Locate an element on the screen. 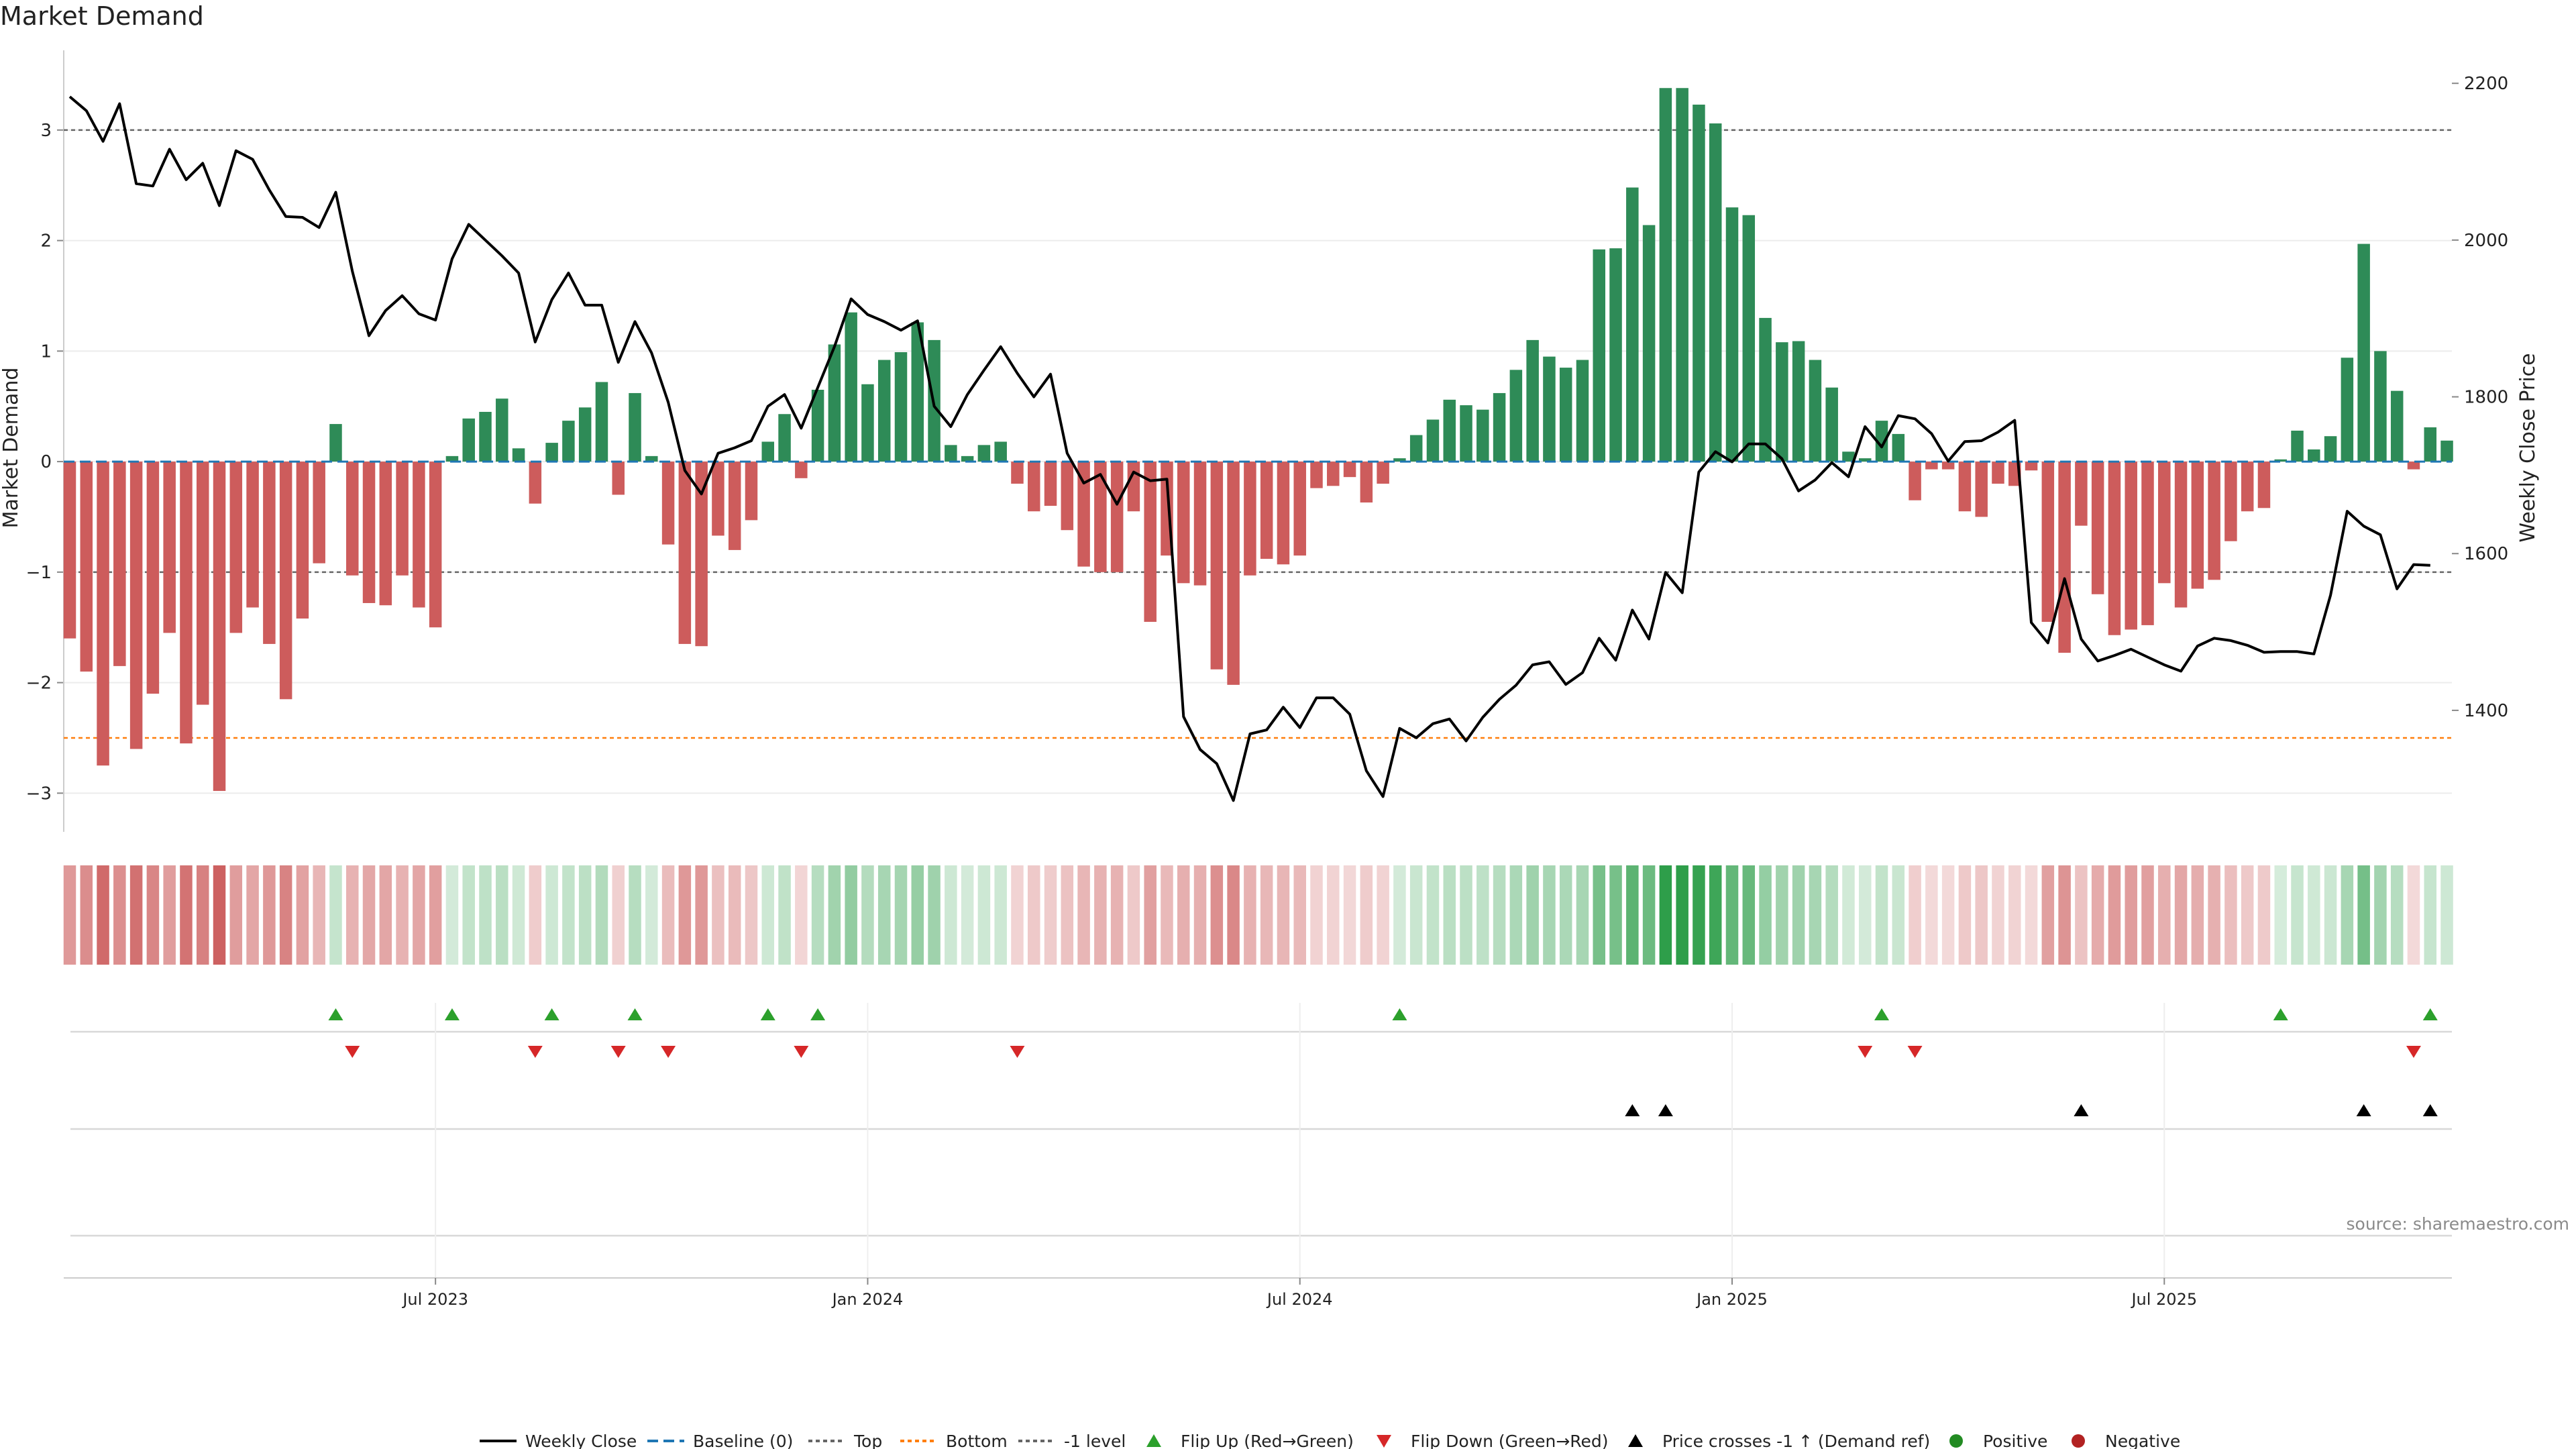  legend-label: Top is located at coordinates (867, 1440).